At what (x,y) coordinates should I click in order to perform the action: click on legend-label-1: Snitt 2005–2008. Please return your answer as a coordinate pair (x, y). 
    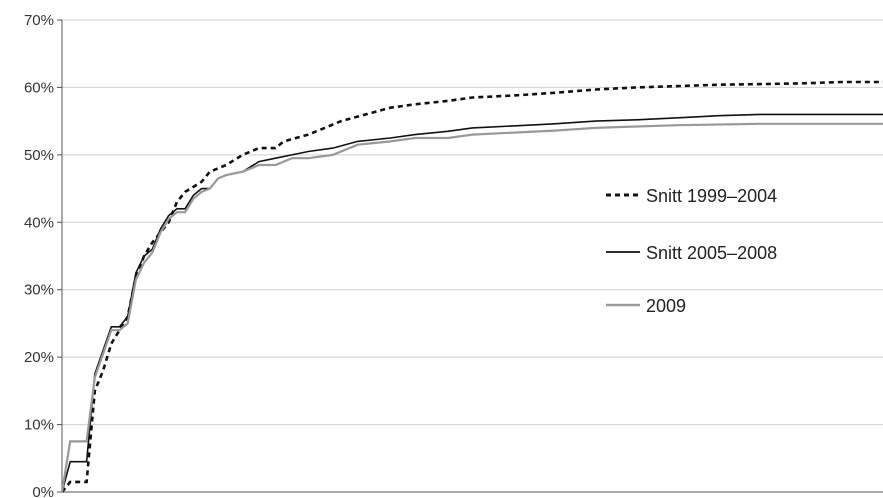
    Looking at the image, I should click on (711, 253).